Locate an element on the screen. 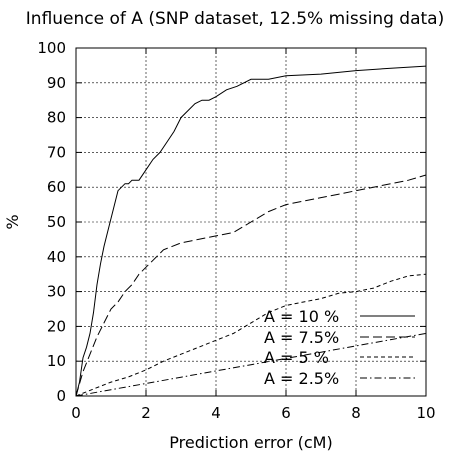 The width and height of the screenshot is (470, 468). x-tick-label: 4 is located at coordinates (216, 413).